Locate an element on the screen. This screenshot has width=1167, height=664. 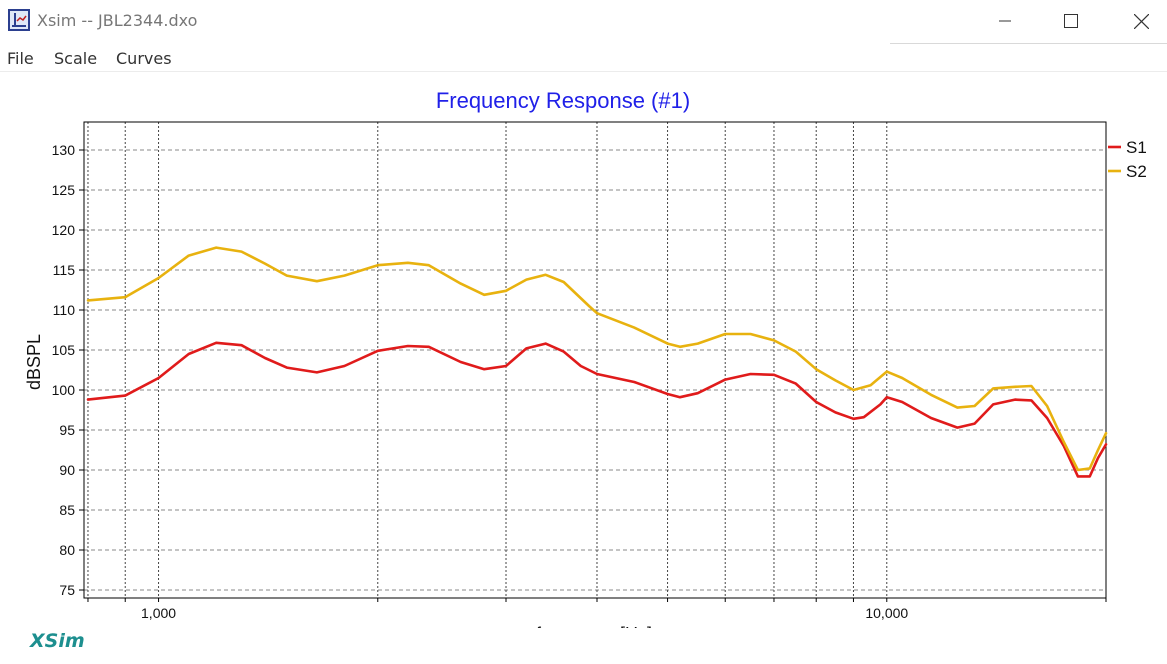
y-tick-label: 115 is located at coordinates (64, 270).